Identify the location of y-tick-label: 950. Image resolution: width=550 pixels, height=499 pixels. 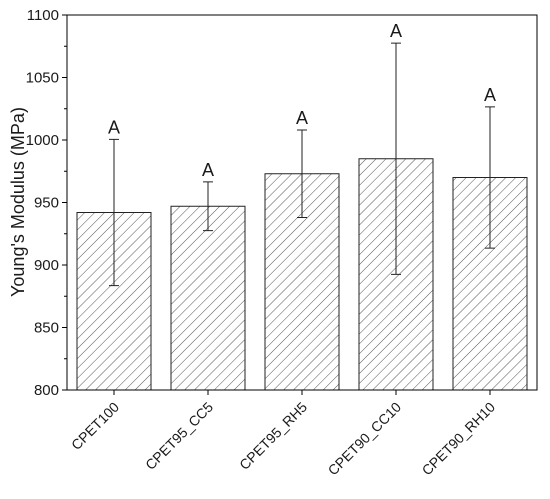
(46, 203).